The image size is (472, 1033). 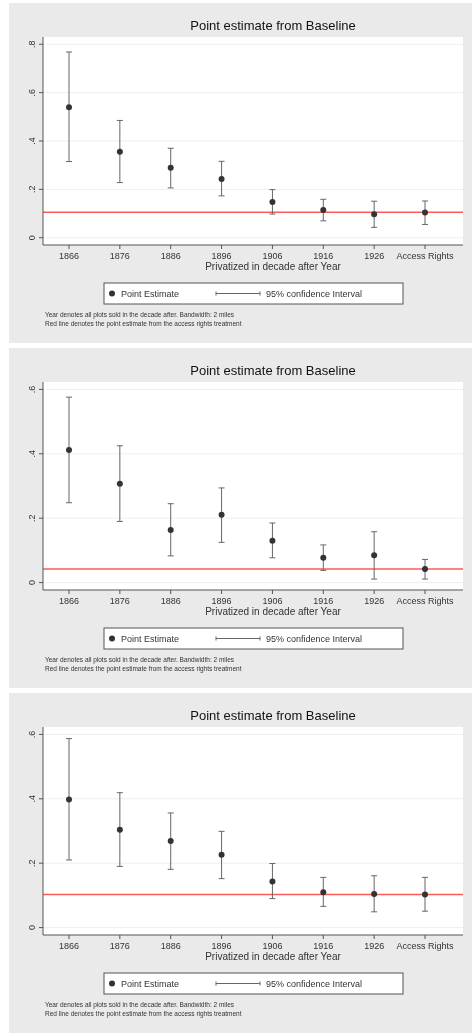 What do you see at coordinates (32, 44) in the screenshot?
I see `y-tick-label: .8` at bounding box center [32, 44].